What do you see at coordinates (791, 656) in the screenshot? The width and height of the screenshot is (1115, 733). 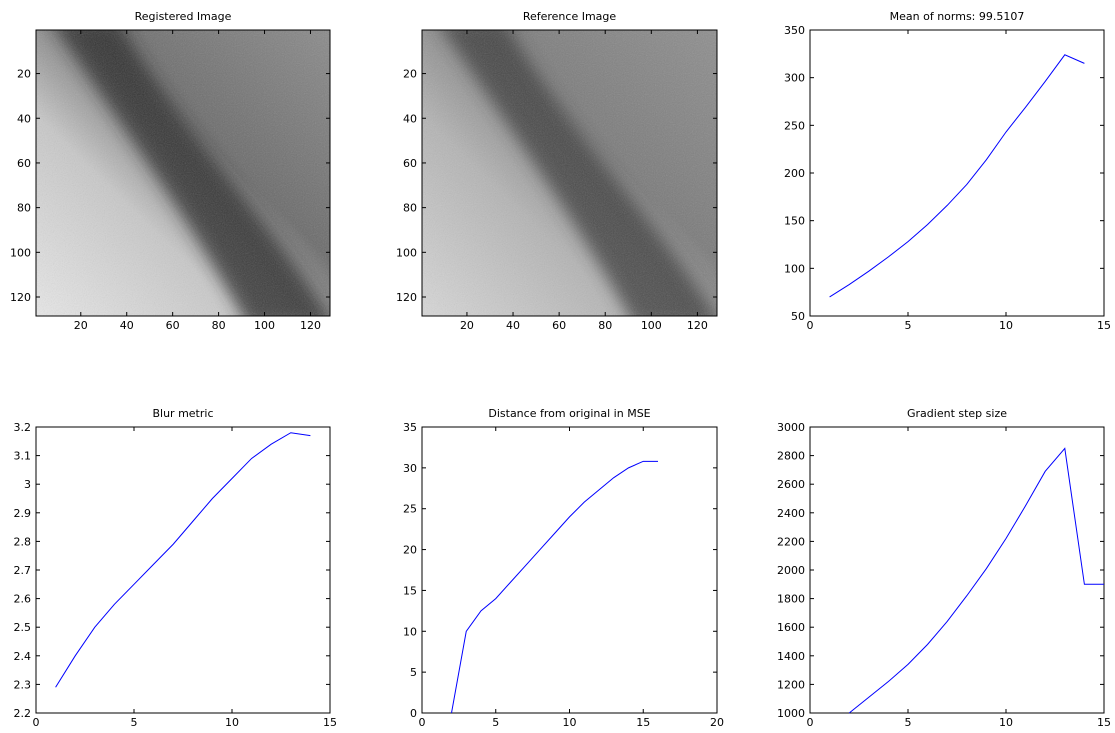 I see `y-tick-label: 1400` at bounding box center [791, 656].